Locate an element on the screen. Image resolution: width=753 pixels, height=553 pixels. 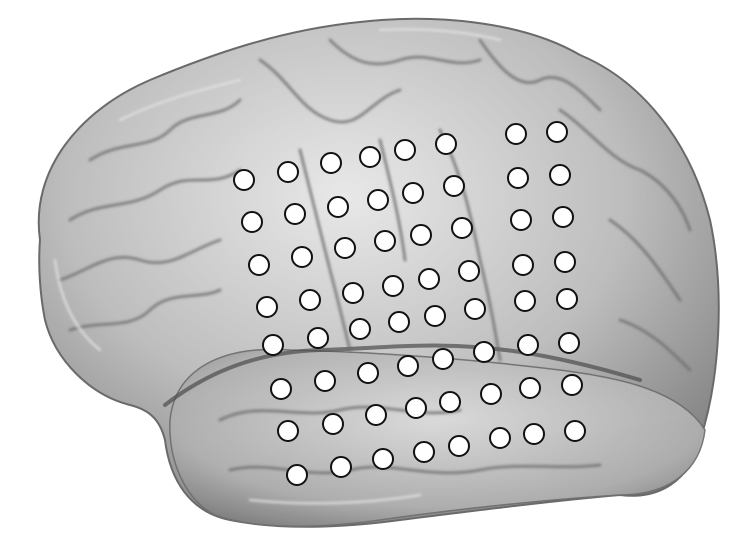
sylvian-fissure is located at coordinates (402, 375).